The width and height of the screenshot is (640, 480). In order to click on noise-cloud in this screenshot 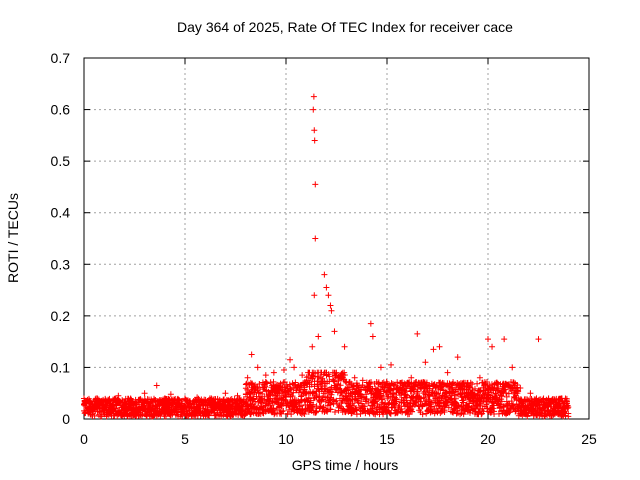, I will do `click(326, 394)`.